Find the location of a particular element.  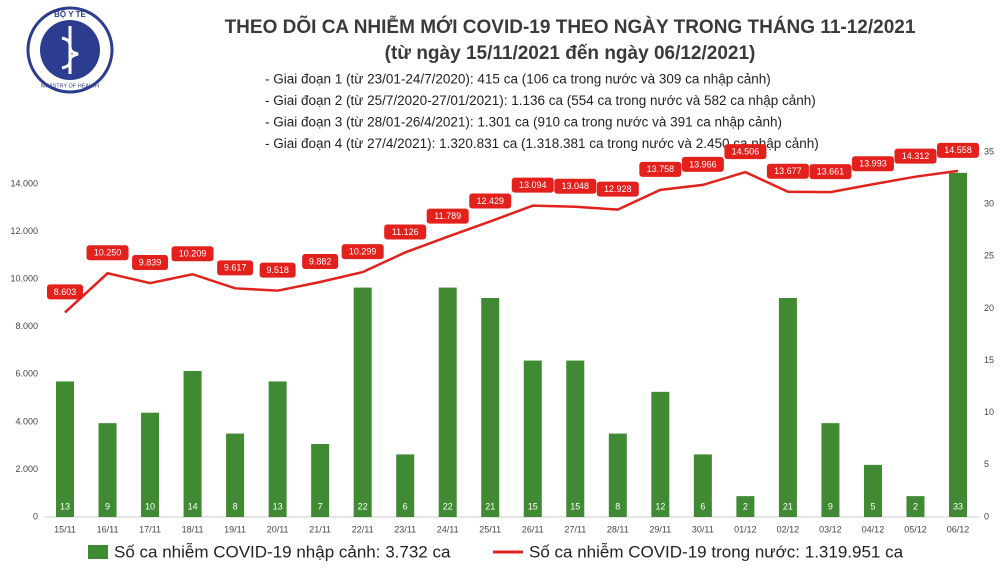

x-tick-label: 02/12 is located at coordinates (788, 529).